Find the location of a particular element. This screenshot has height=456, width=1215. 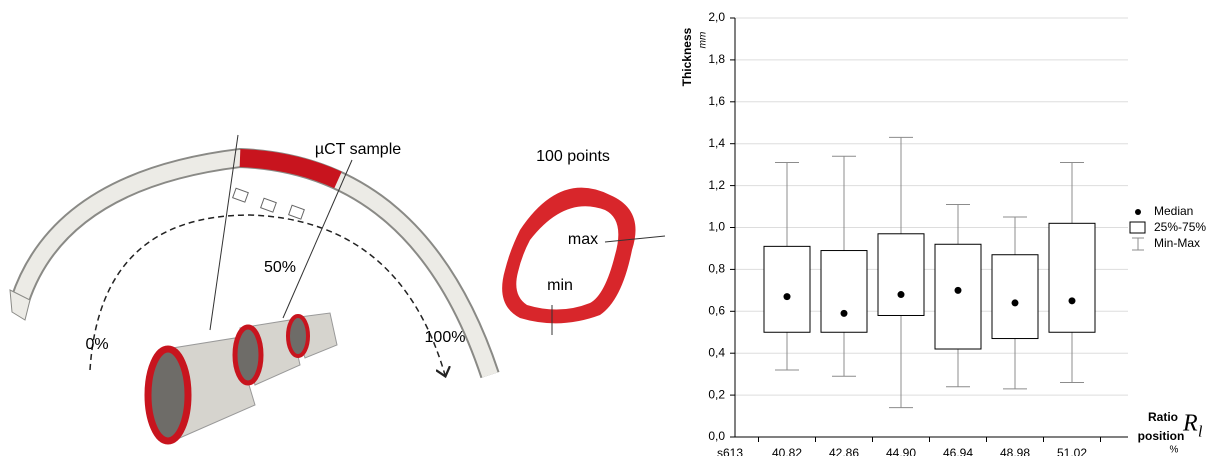

start-label: 0% is located at coordinates (96, 344).